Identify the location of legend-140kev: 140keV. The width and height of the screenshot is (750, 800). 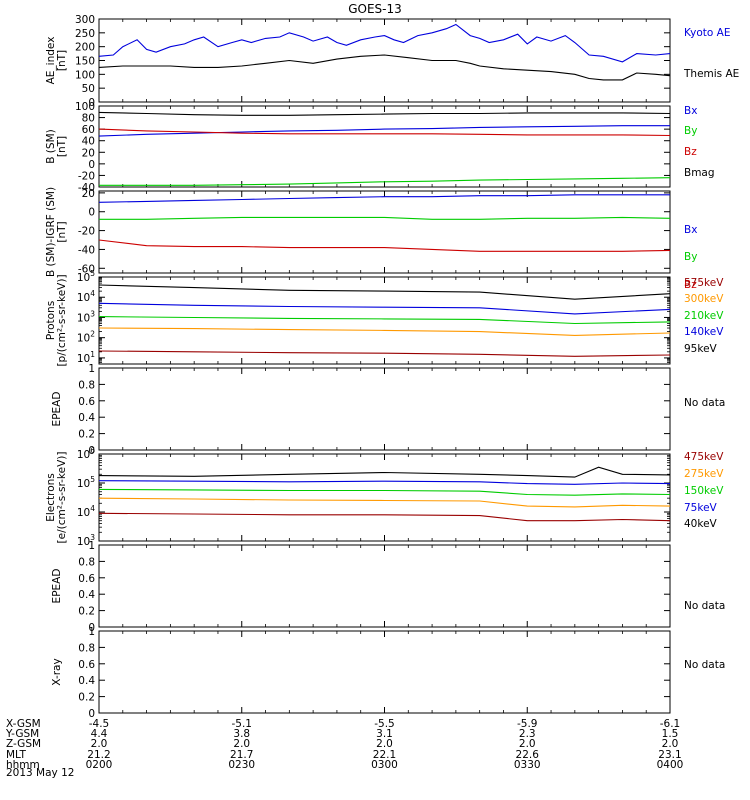
(704, 332).